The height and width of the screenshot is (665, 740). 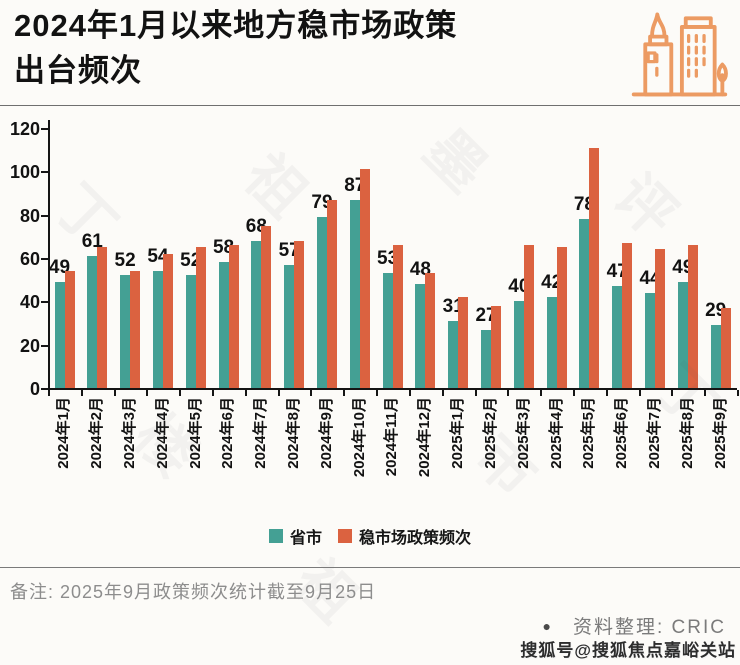 What do you see at coordinates (392, 389) in the screenshot?
I see `x-axis` at bounding box center [392, 389].